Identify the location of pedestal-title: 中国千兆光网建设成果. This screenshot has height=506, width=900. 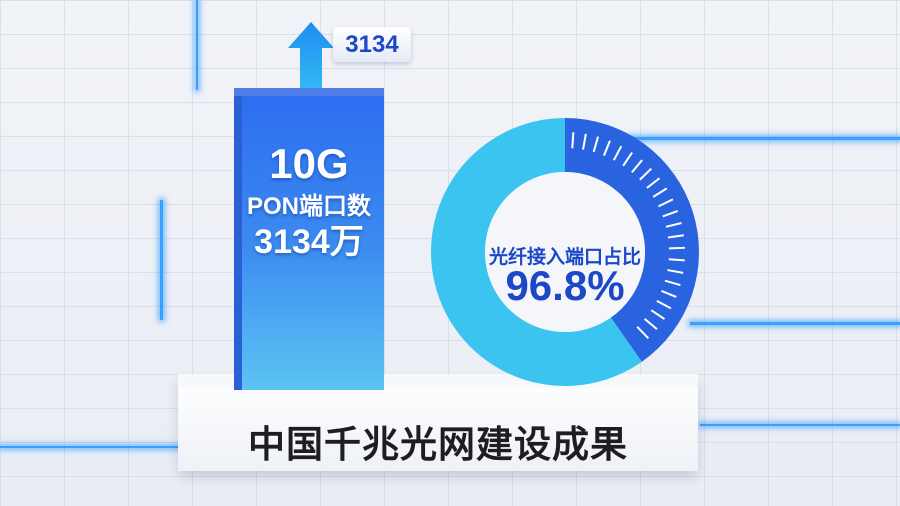
(438, 444).